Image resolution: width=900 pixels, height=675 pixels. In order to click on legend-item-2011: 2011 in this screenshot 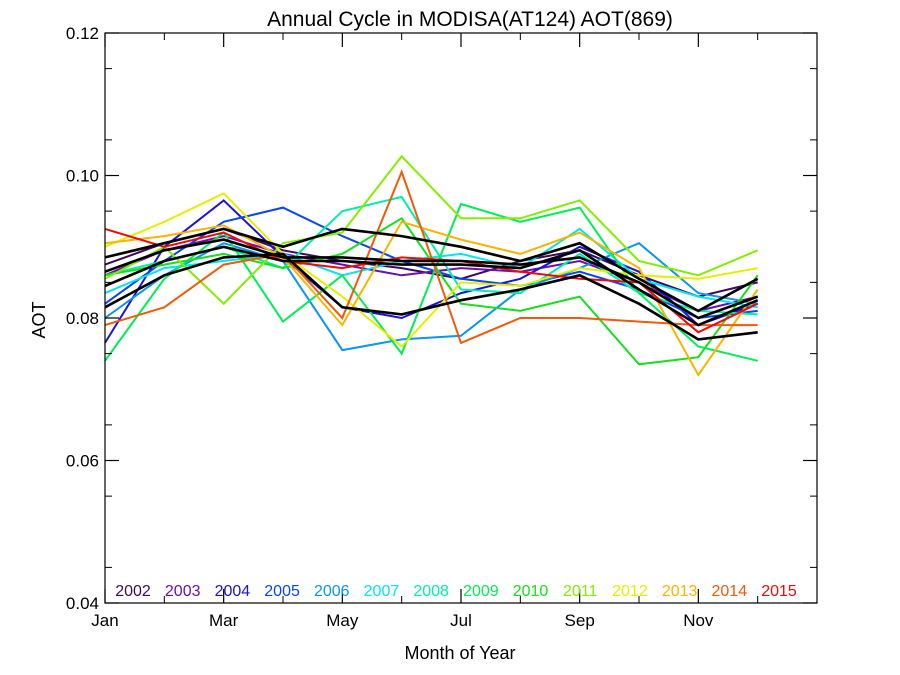, I will do `click(580, 591)`.